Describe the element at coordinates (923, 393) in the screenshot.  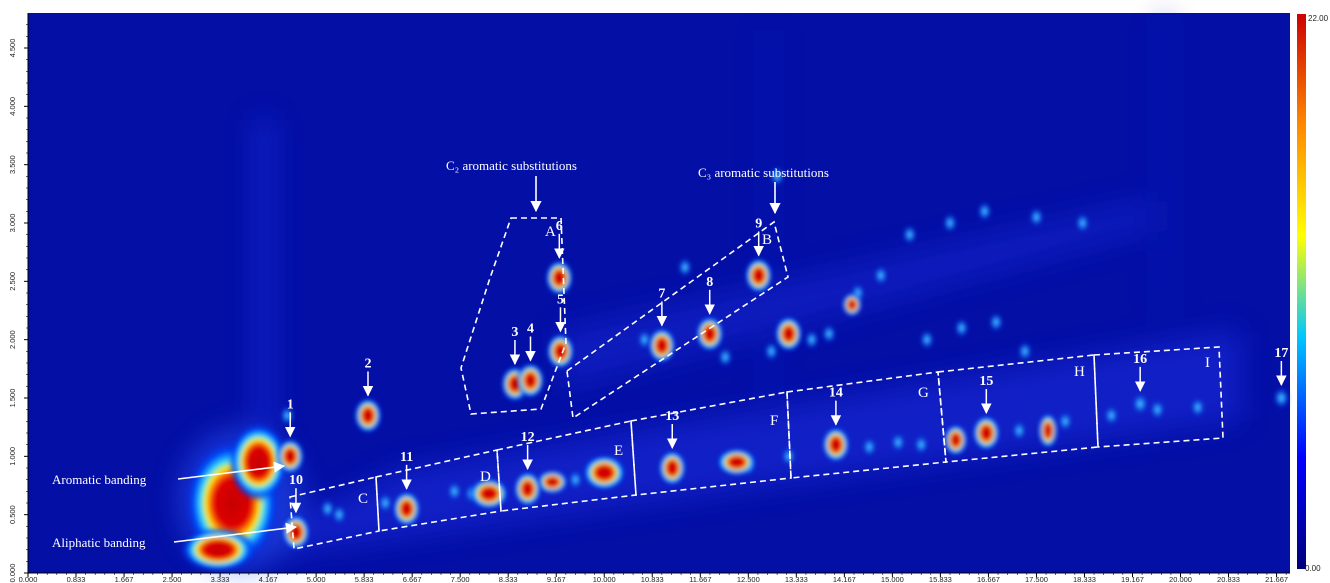
I see `region-label-g: G` at that location.